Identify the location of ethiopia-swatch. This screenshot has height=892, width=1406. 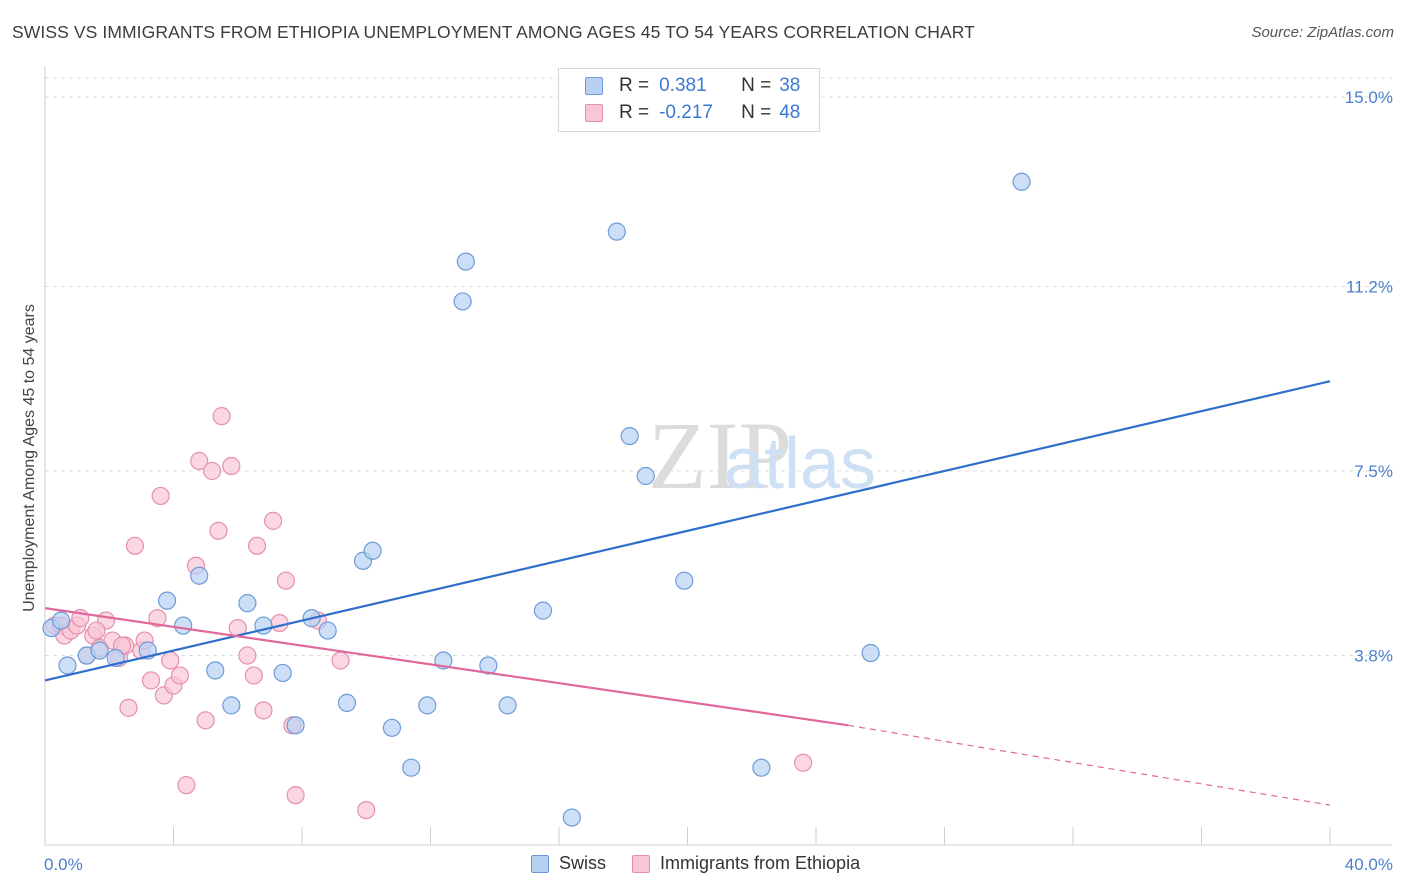
(594, 113).